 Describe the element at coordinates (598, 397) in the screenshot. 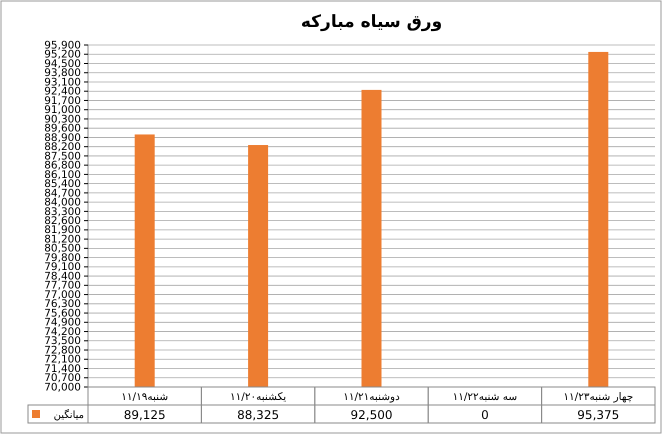

I see `x-tick-label: چهار شنبه۱۱/۲۳` at that location.